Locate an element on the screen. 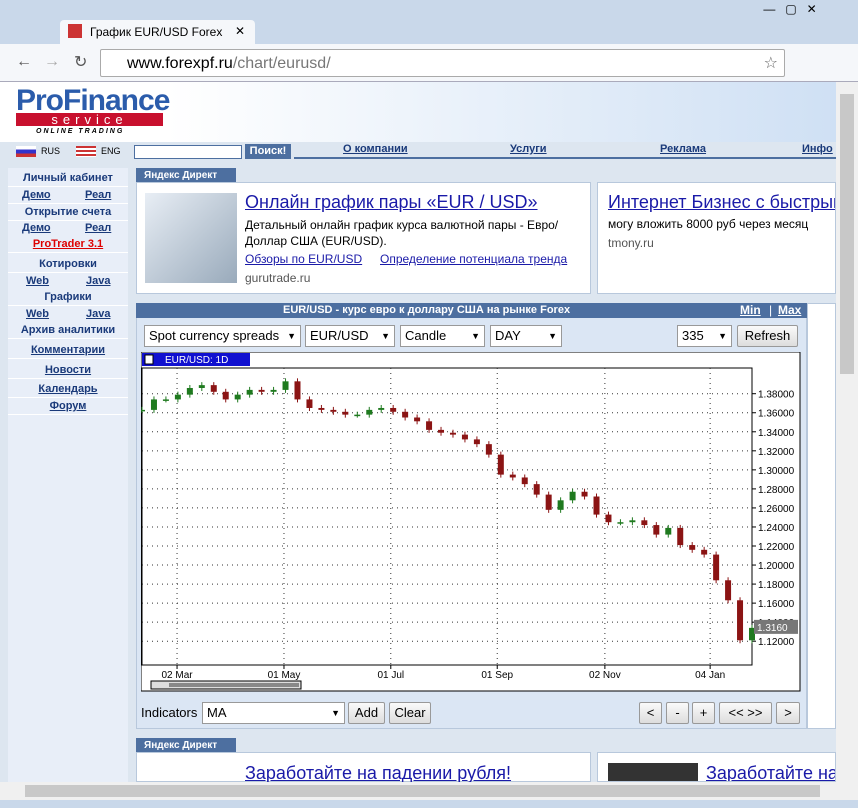 The height and width of the screenshot is (808, 858). nav-link: Услуги is located at coordinates (528, 149).